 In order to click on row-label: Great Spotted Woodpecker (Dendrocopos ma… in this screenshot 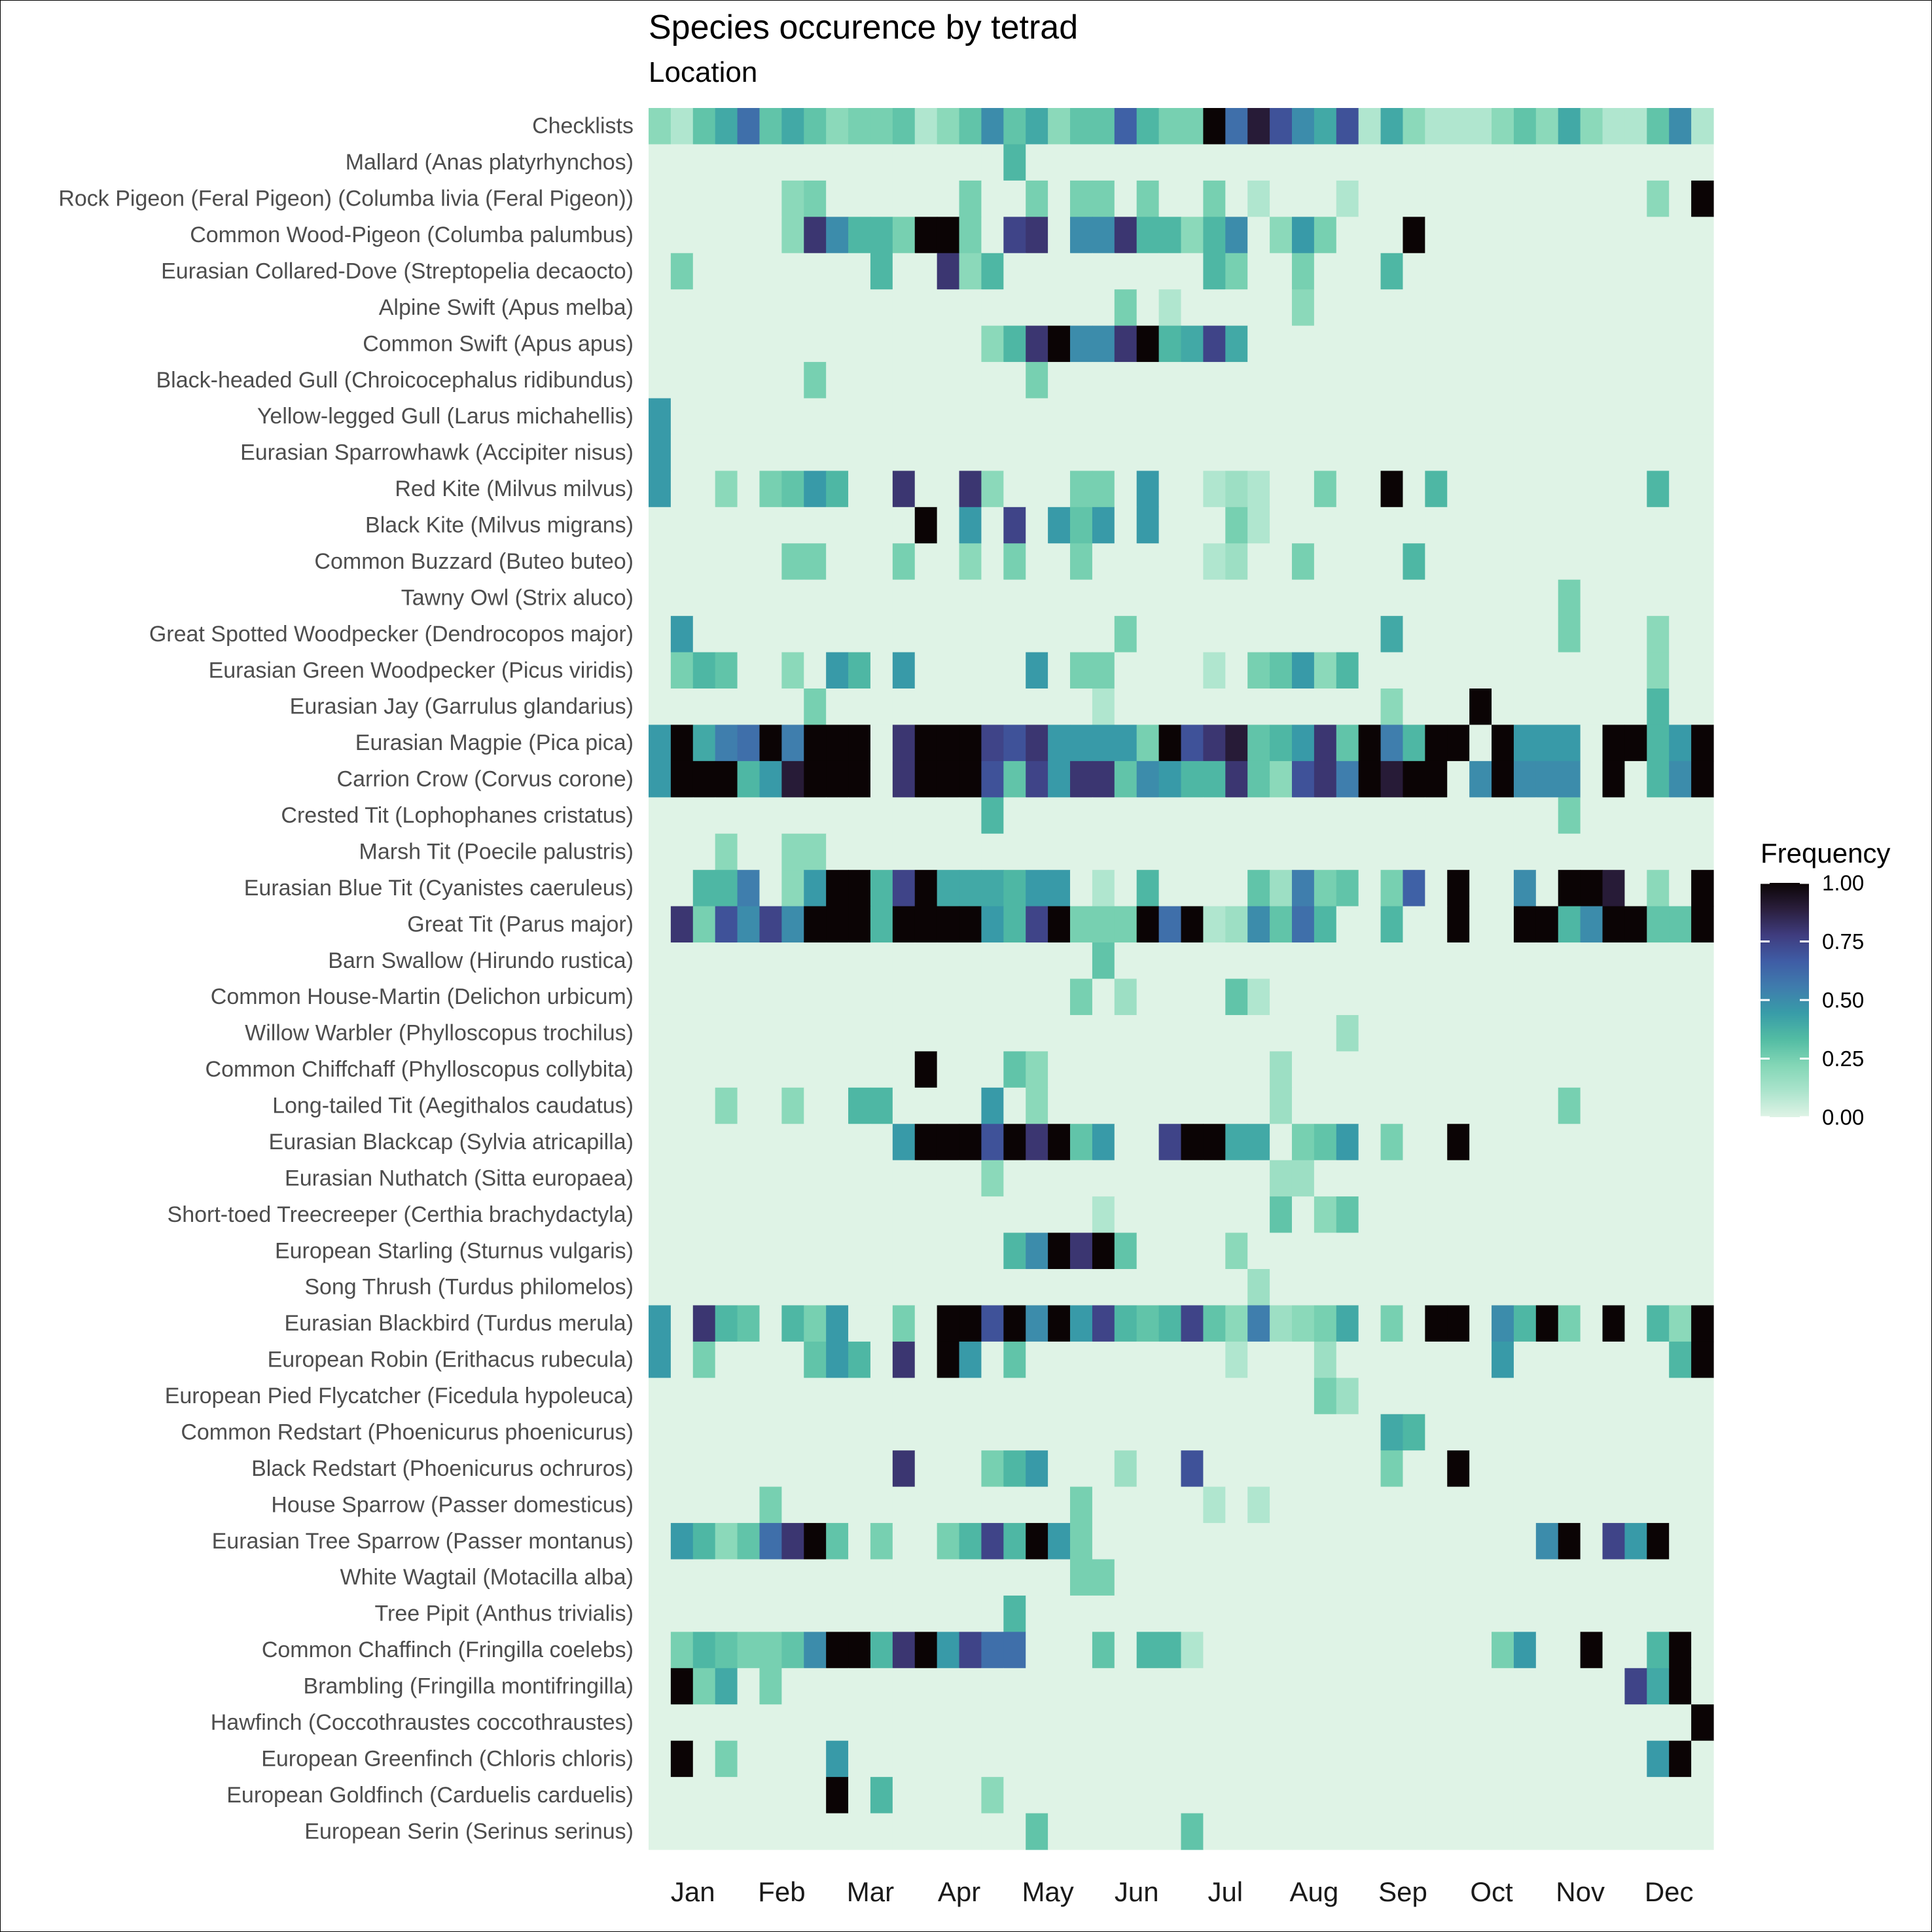, I will do `click(391, 634)`.